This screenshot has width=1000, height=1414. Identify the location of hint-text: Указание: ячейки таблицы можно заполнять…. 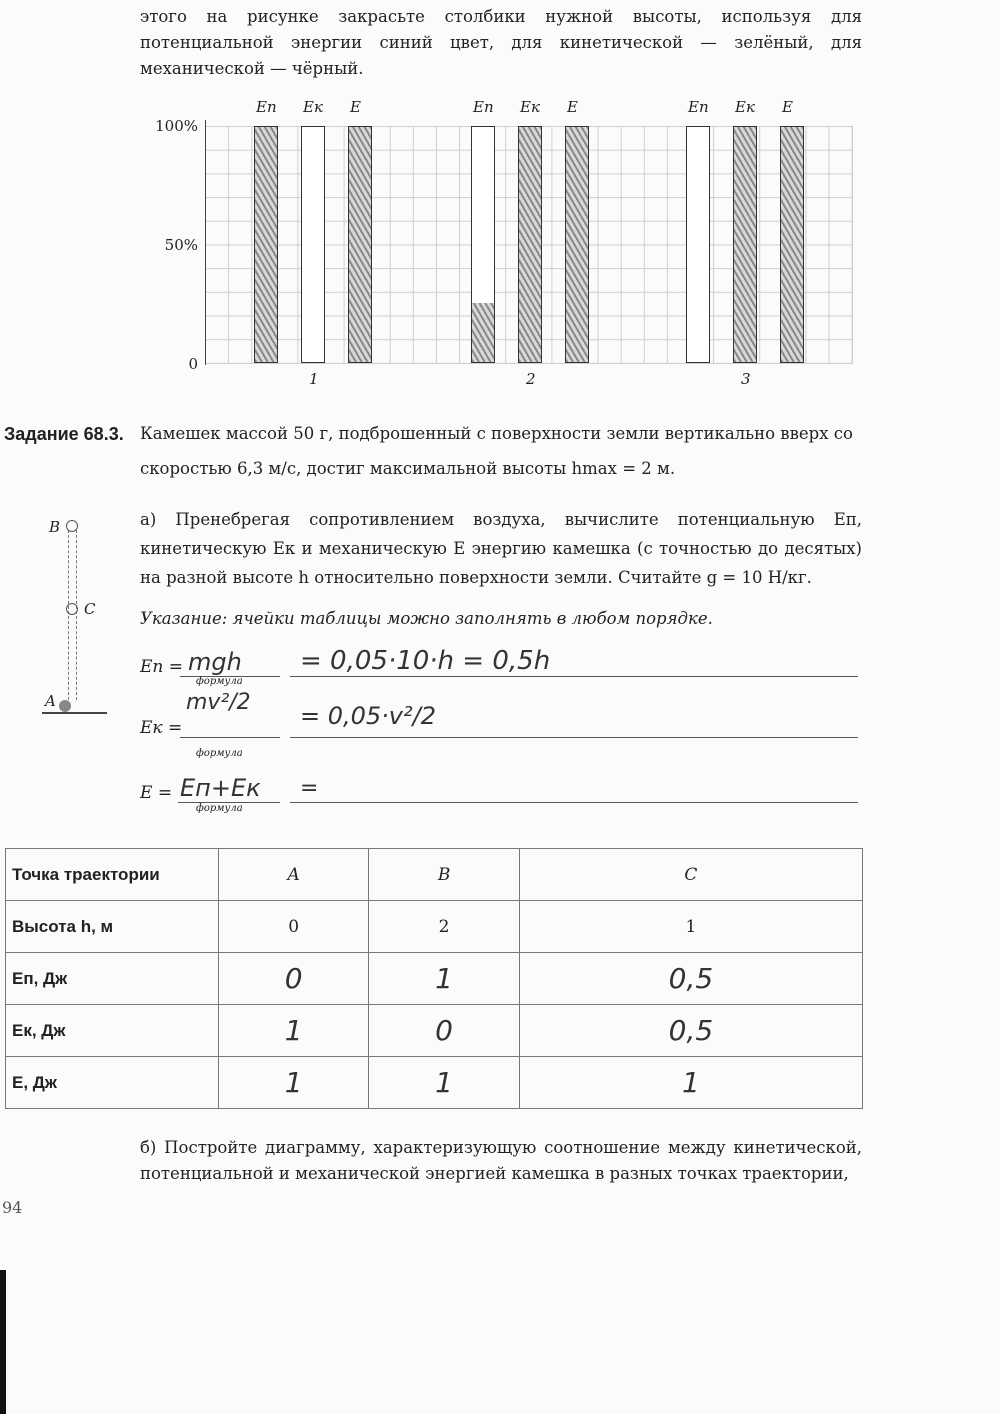
(426, 618).